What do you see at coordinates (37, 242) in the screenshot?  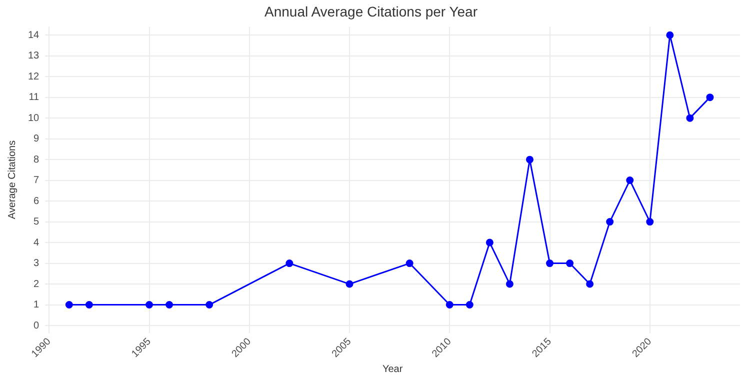 I see `y-tick-label: 4` at bounding box center [37, 242].